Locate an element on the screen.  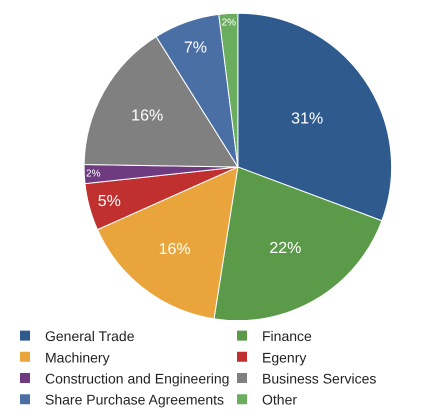
legend-label: Machinery is located at coordinates (77, 357).